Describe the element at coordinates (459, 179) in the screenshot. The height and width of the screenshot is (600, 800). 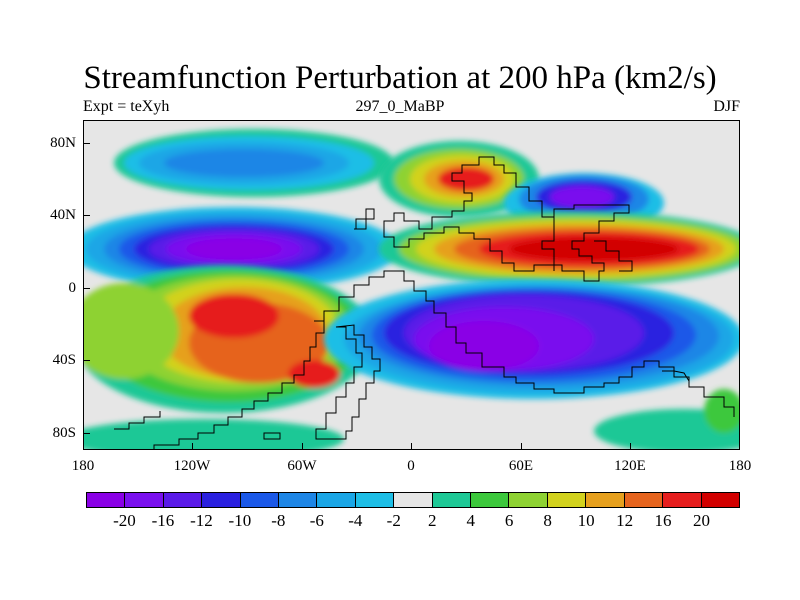
I see `north-africa-eurasia-high` at that location.